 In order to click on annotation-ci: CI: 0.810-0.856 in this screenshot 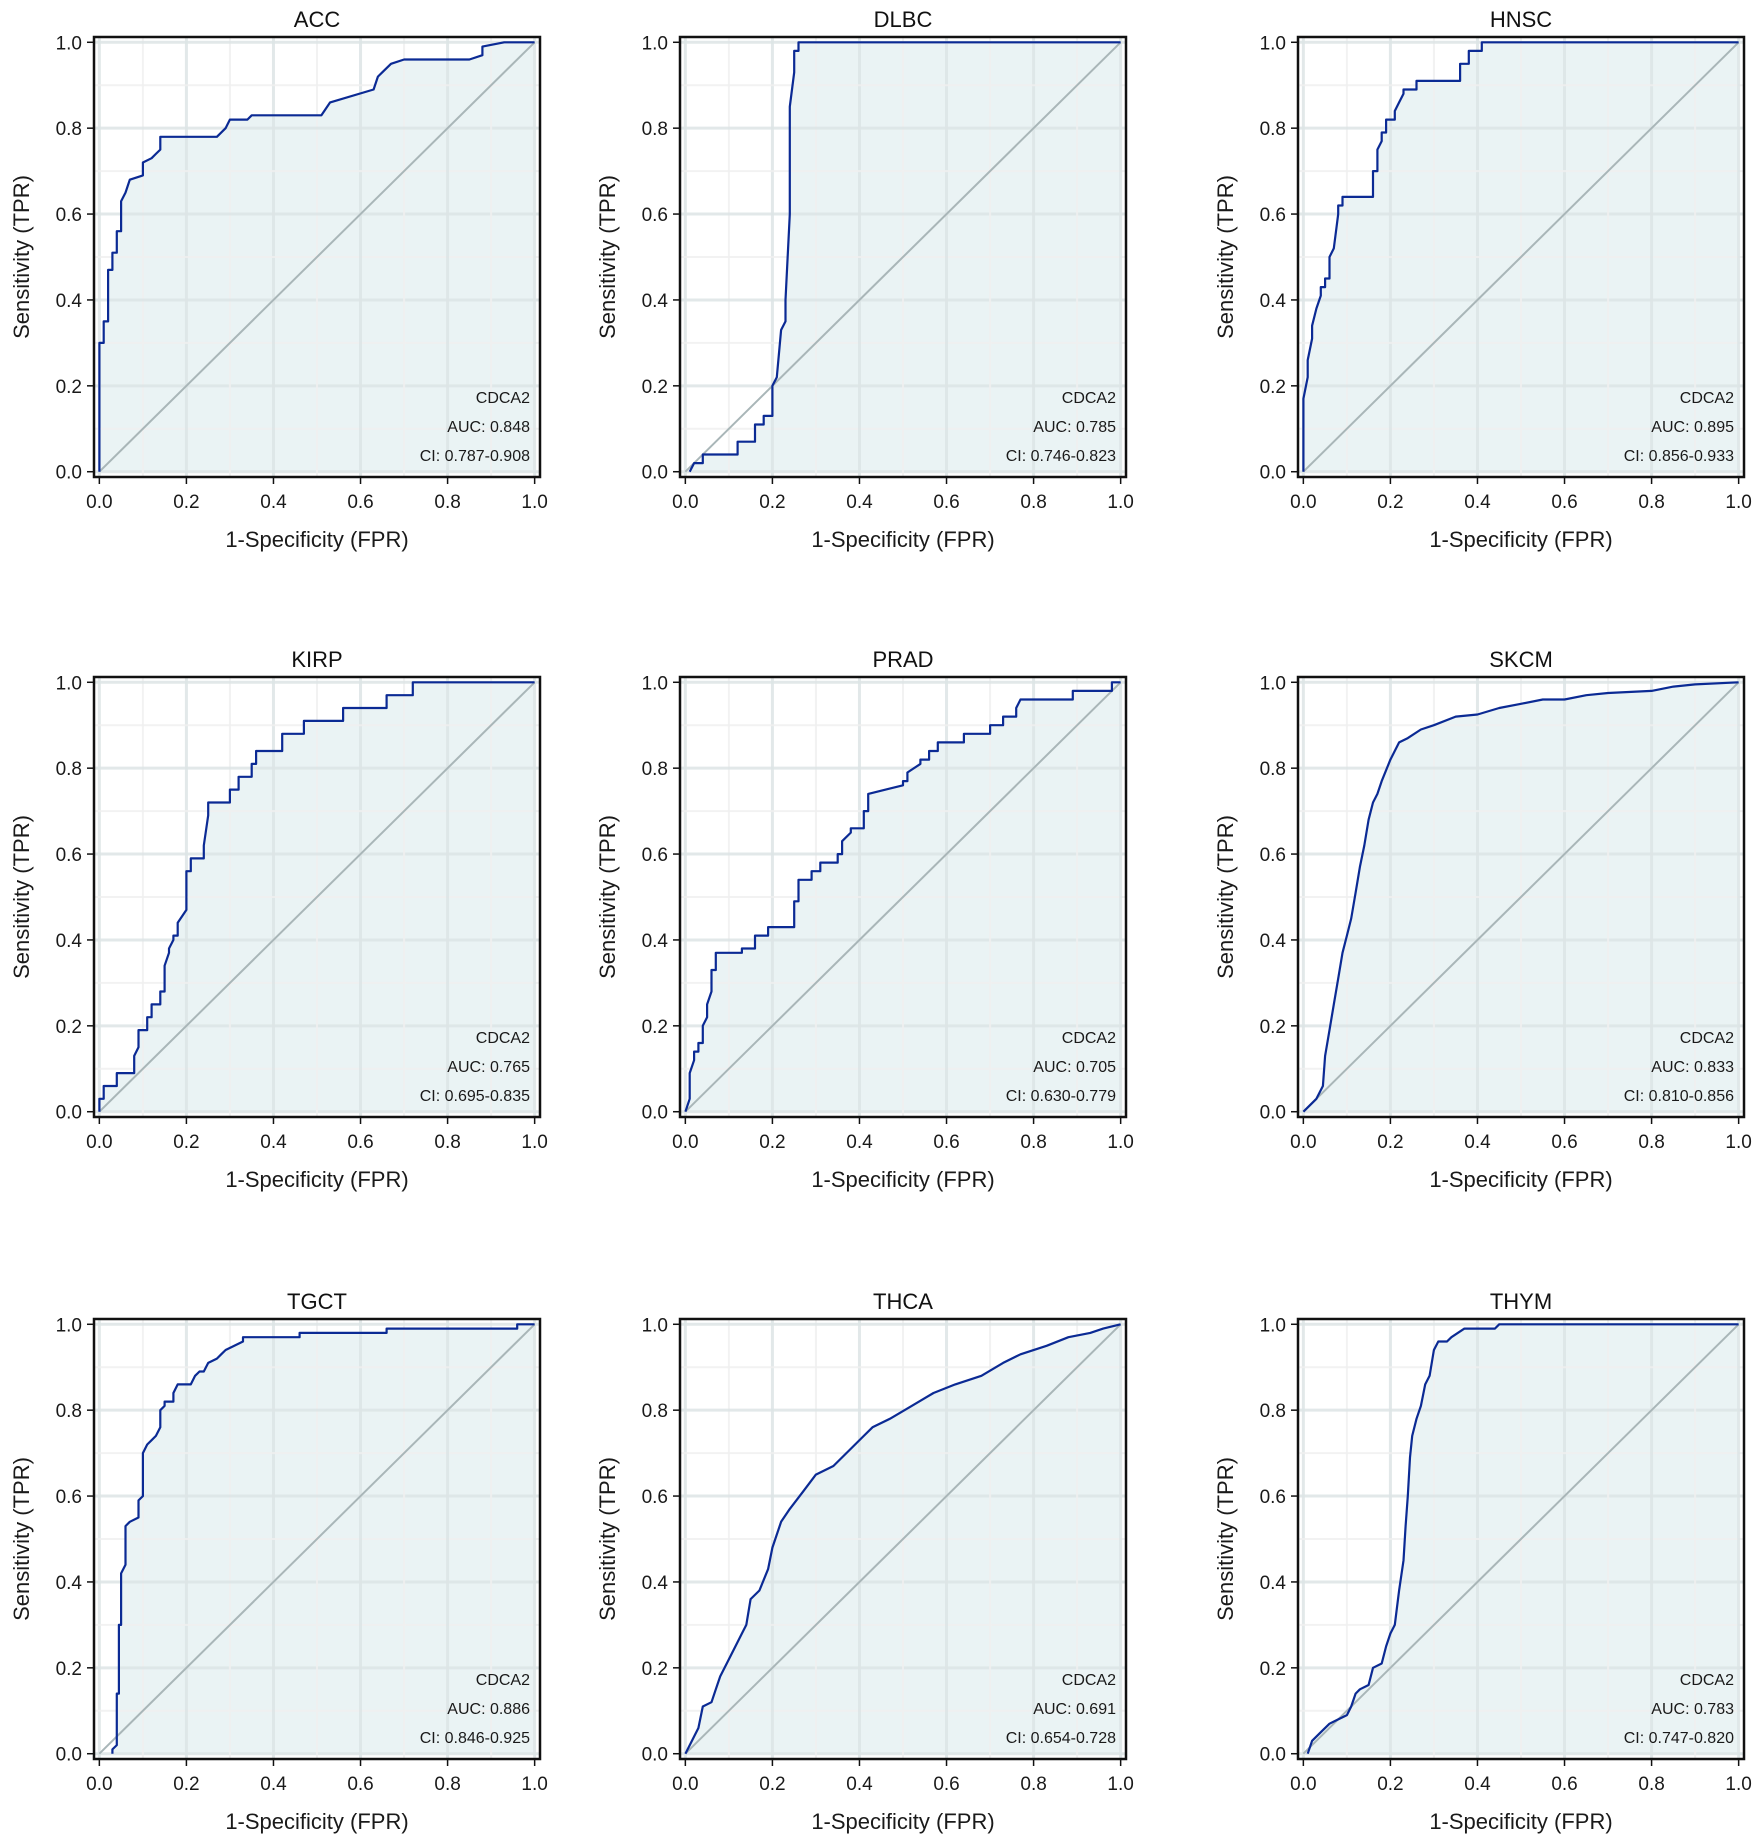, I will do `click(1679, 1096)`.